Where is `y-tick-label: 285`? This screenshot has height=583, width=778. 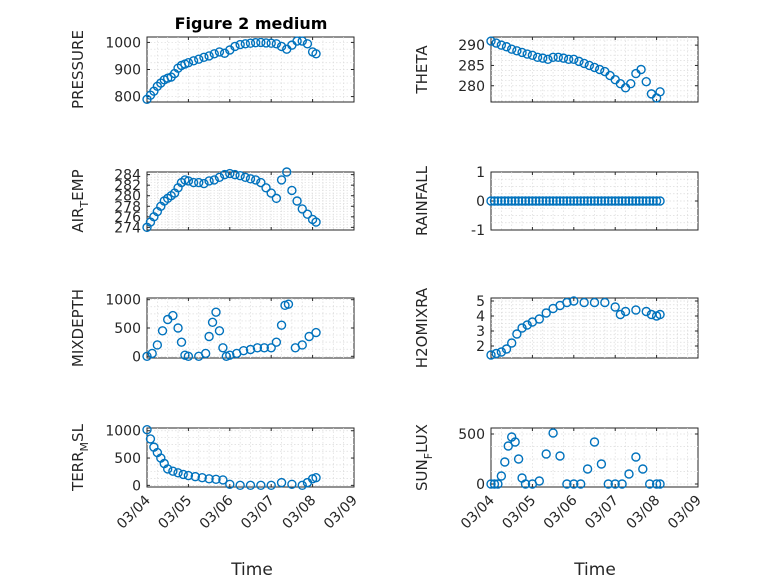 y-tick-label: 285 is located at coordinates (471, 66).